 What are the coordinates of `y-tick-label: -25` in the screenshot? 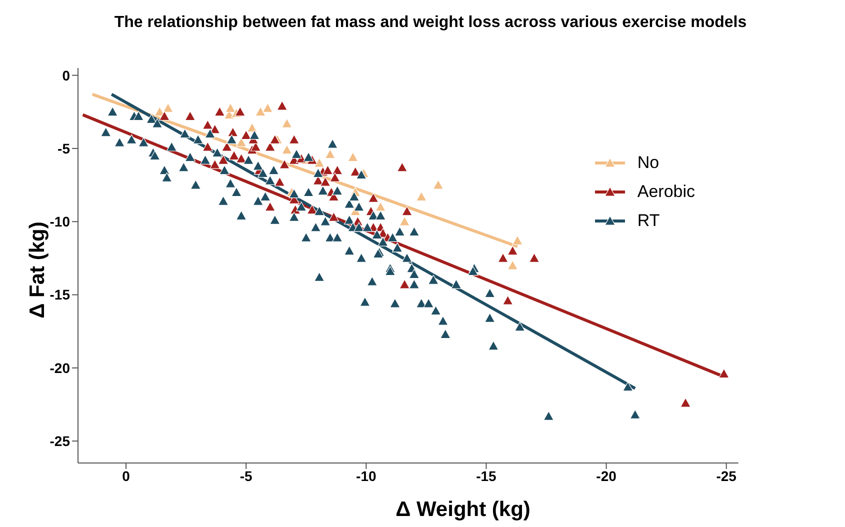 It's located at (60, 441).